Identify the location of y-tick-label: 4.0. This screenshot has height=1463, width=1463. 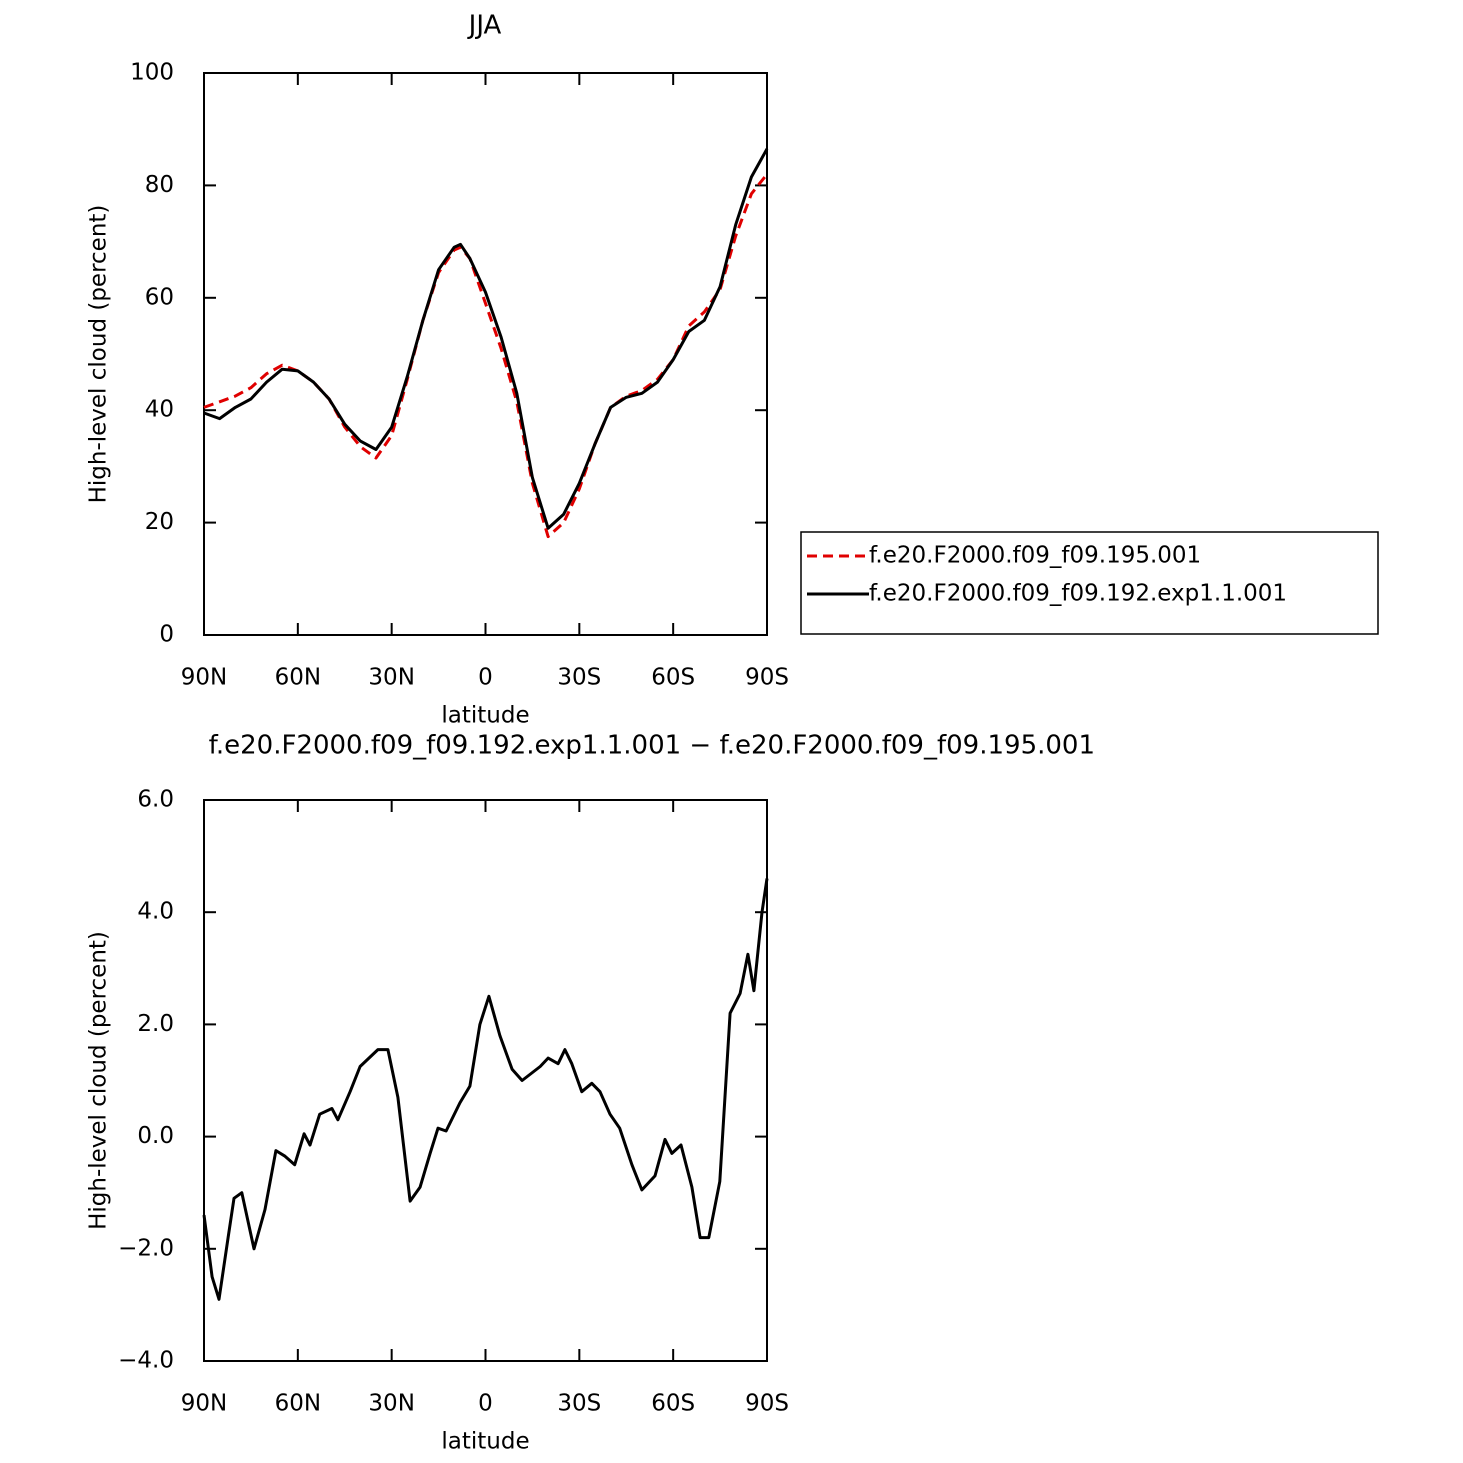
(155, 912).